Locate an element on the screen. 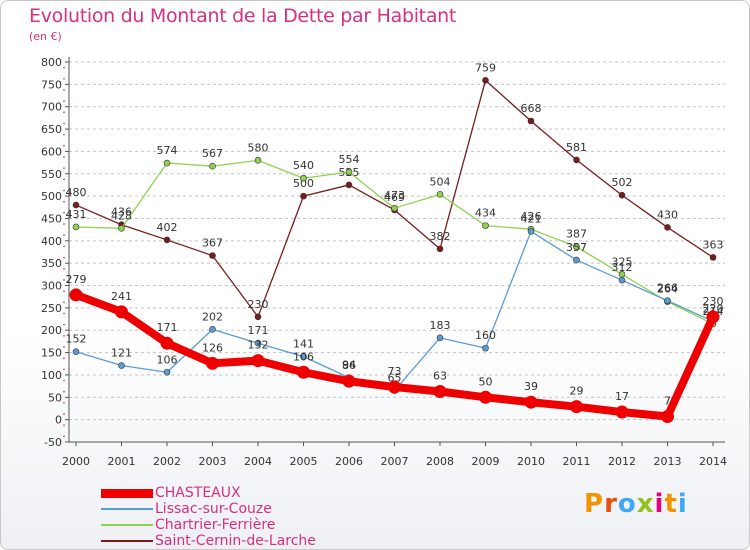 The height and width of the screenshot is (550, 750). data-label: 504 is located at coordinates (440, 181).